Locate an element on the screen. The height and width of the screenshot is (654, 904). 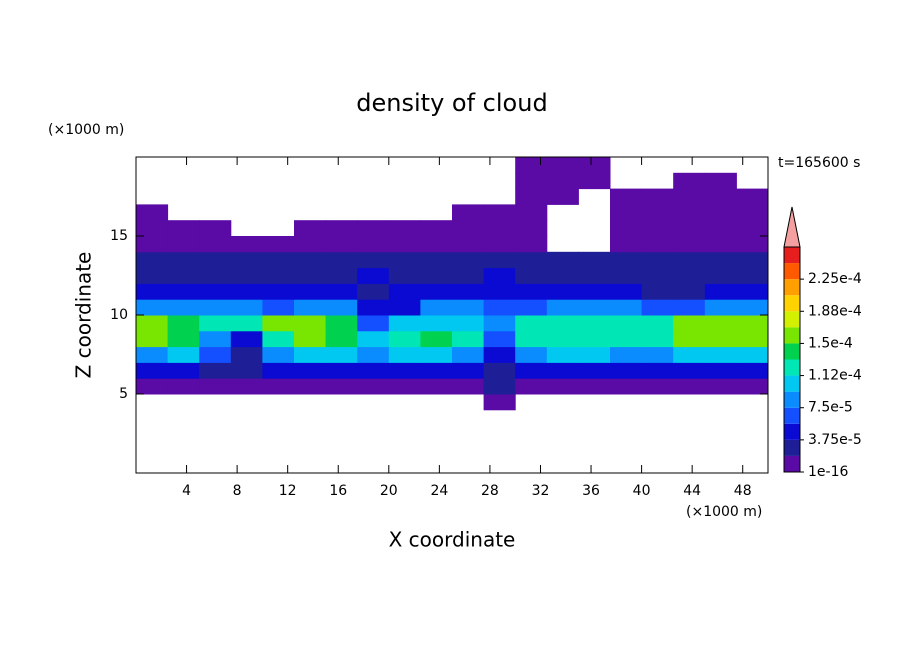
x-tick-label: 32 is located at coordinates (541, 491).